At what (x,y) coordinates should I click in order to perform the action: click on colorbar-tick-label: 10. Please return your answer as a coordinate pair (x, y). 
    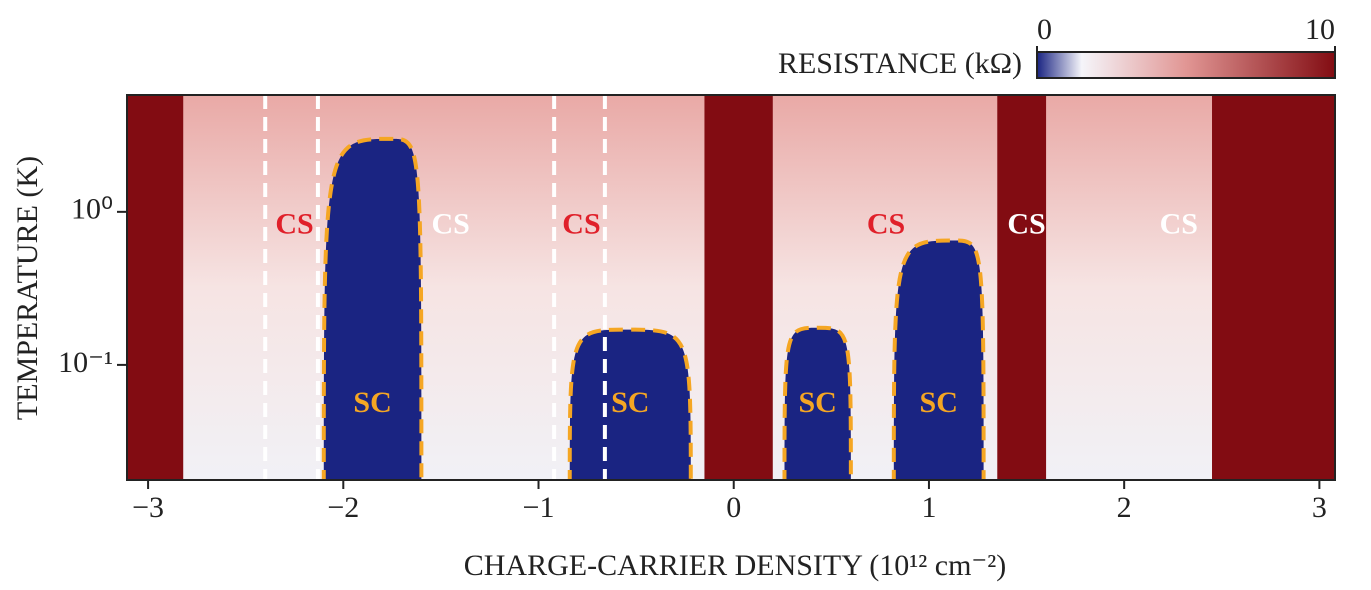
    Looking at the image, I should click on (1320, 29).